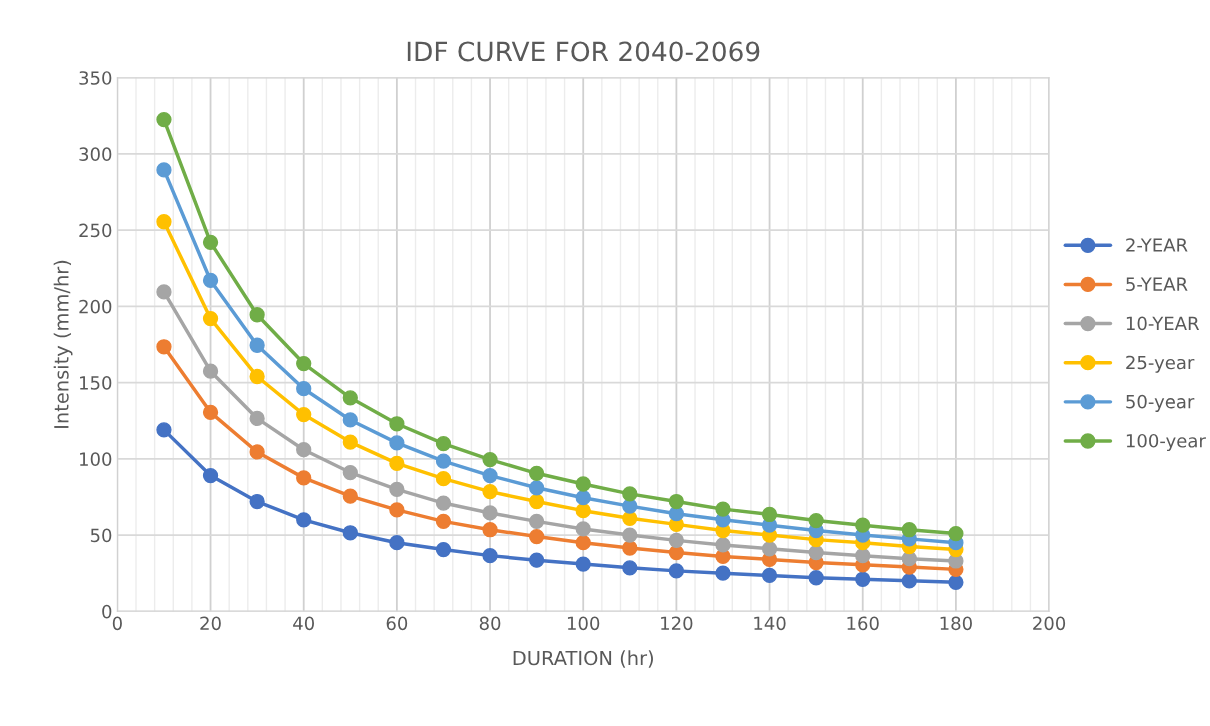 The height and width of the screenshot is (726, 1210). I want to click on x-tick-label: 0, so click(117, 623).